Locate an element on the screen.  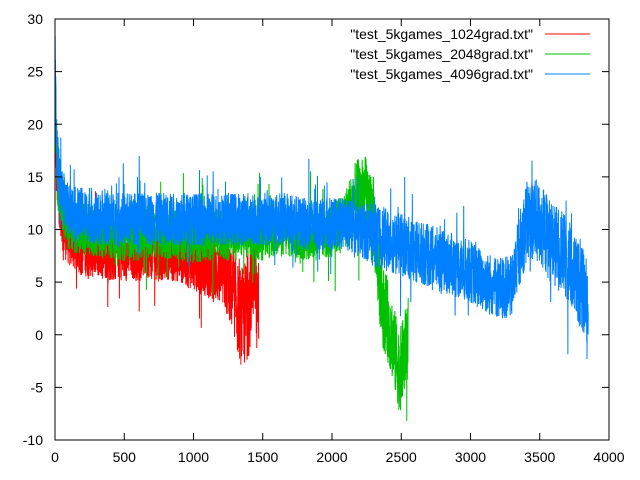
x-tick-label: 2500 is located at coordinates (401, 457).